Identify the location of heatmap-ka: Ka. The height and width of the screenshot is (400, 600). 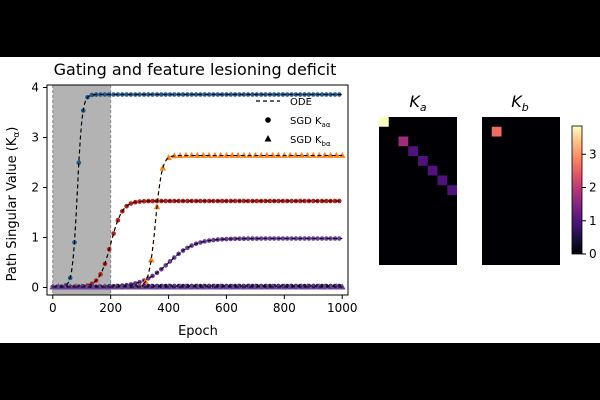
(418, 178).